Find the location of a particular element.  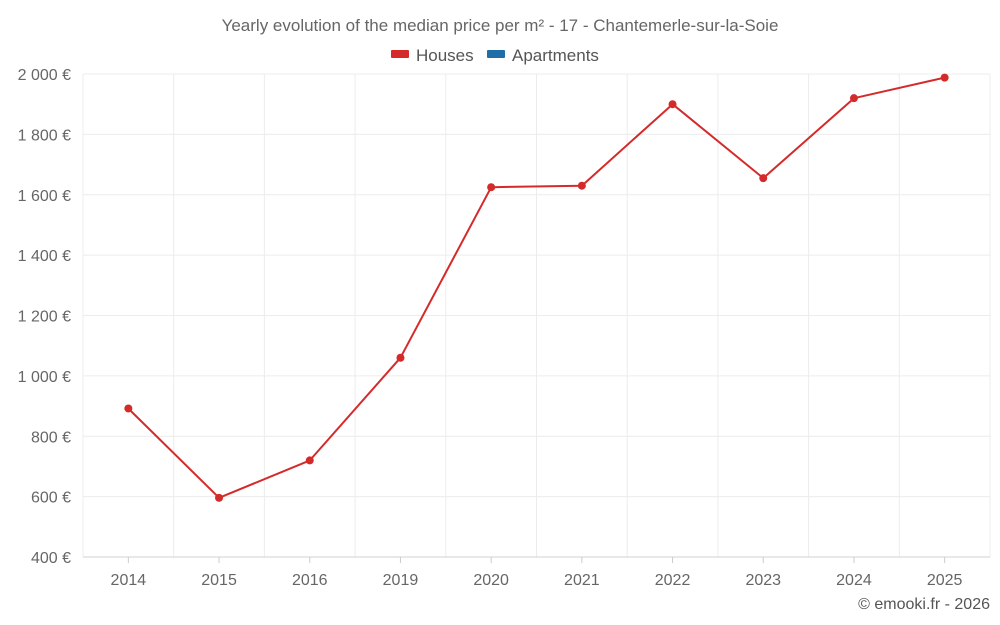

credit-text: © emooki.fr - 2026 is located at coordinates (924, 604).